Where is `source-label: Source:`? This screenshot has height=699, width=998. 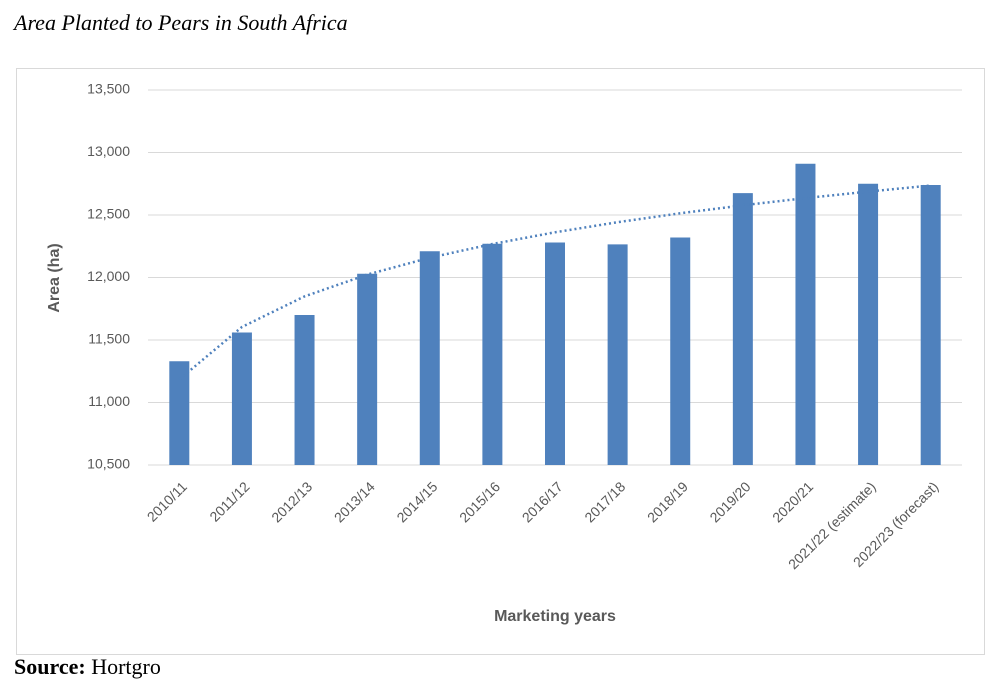 source-label: Source: is located at coordinates (50, 666).